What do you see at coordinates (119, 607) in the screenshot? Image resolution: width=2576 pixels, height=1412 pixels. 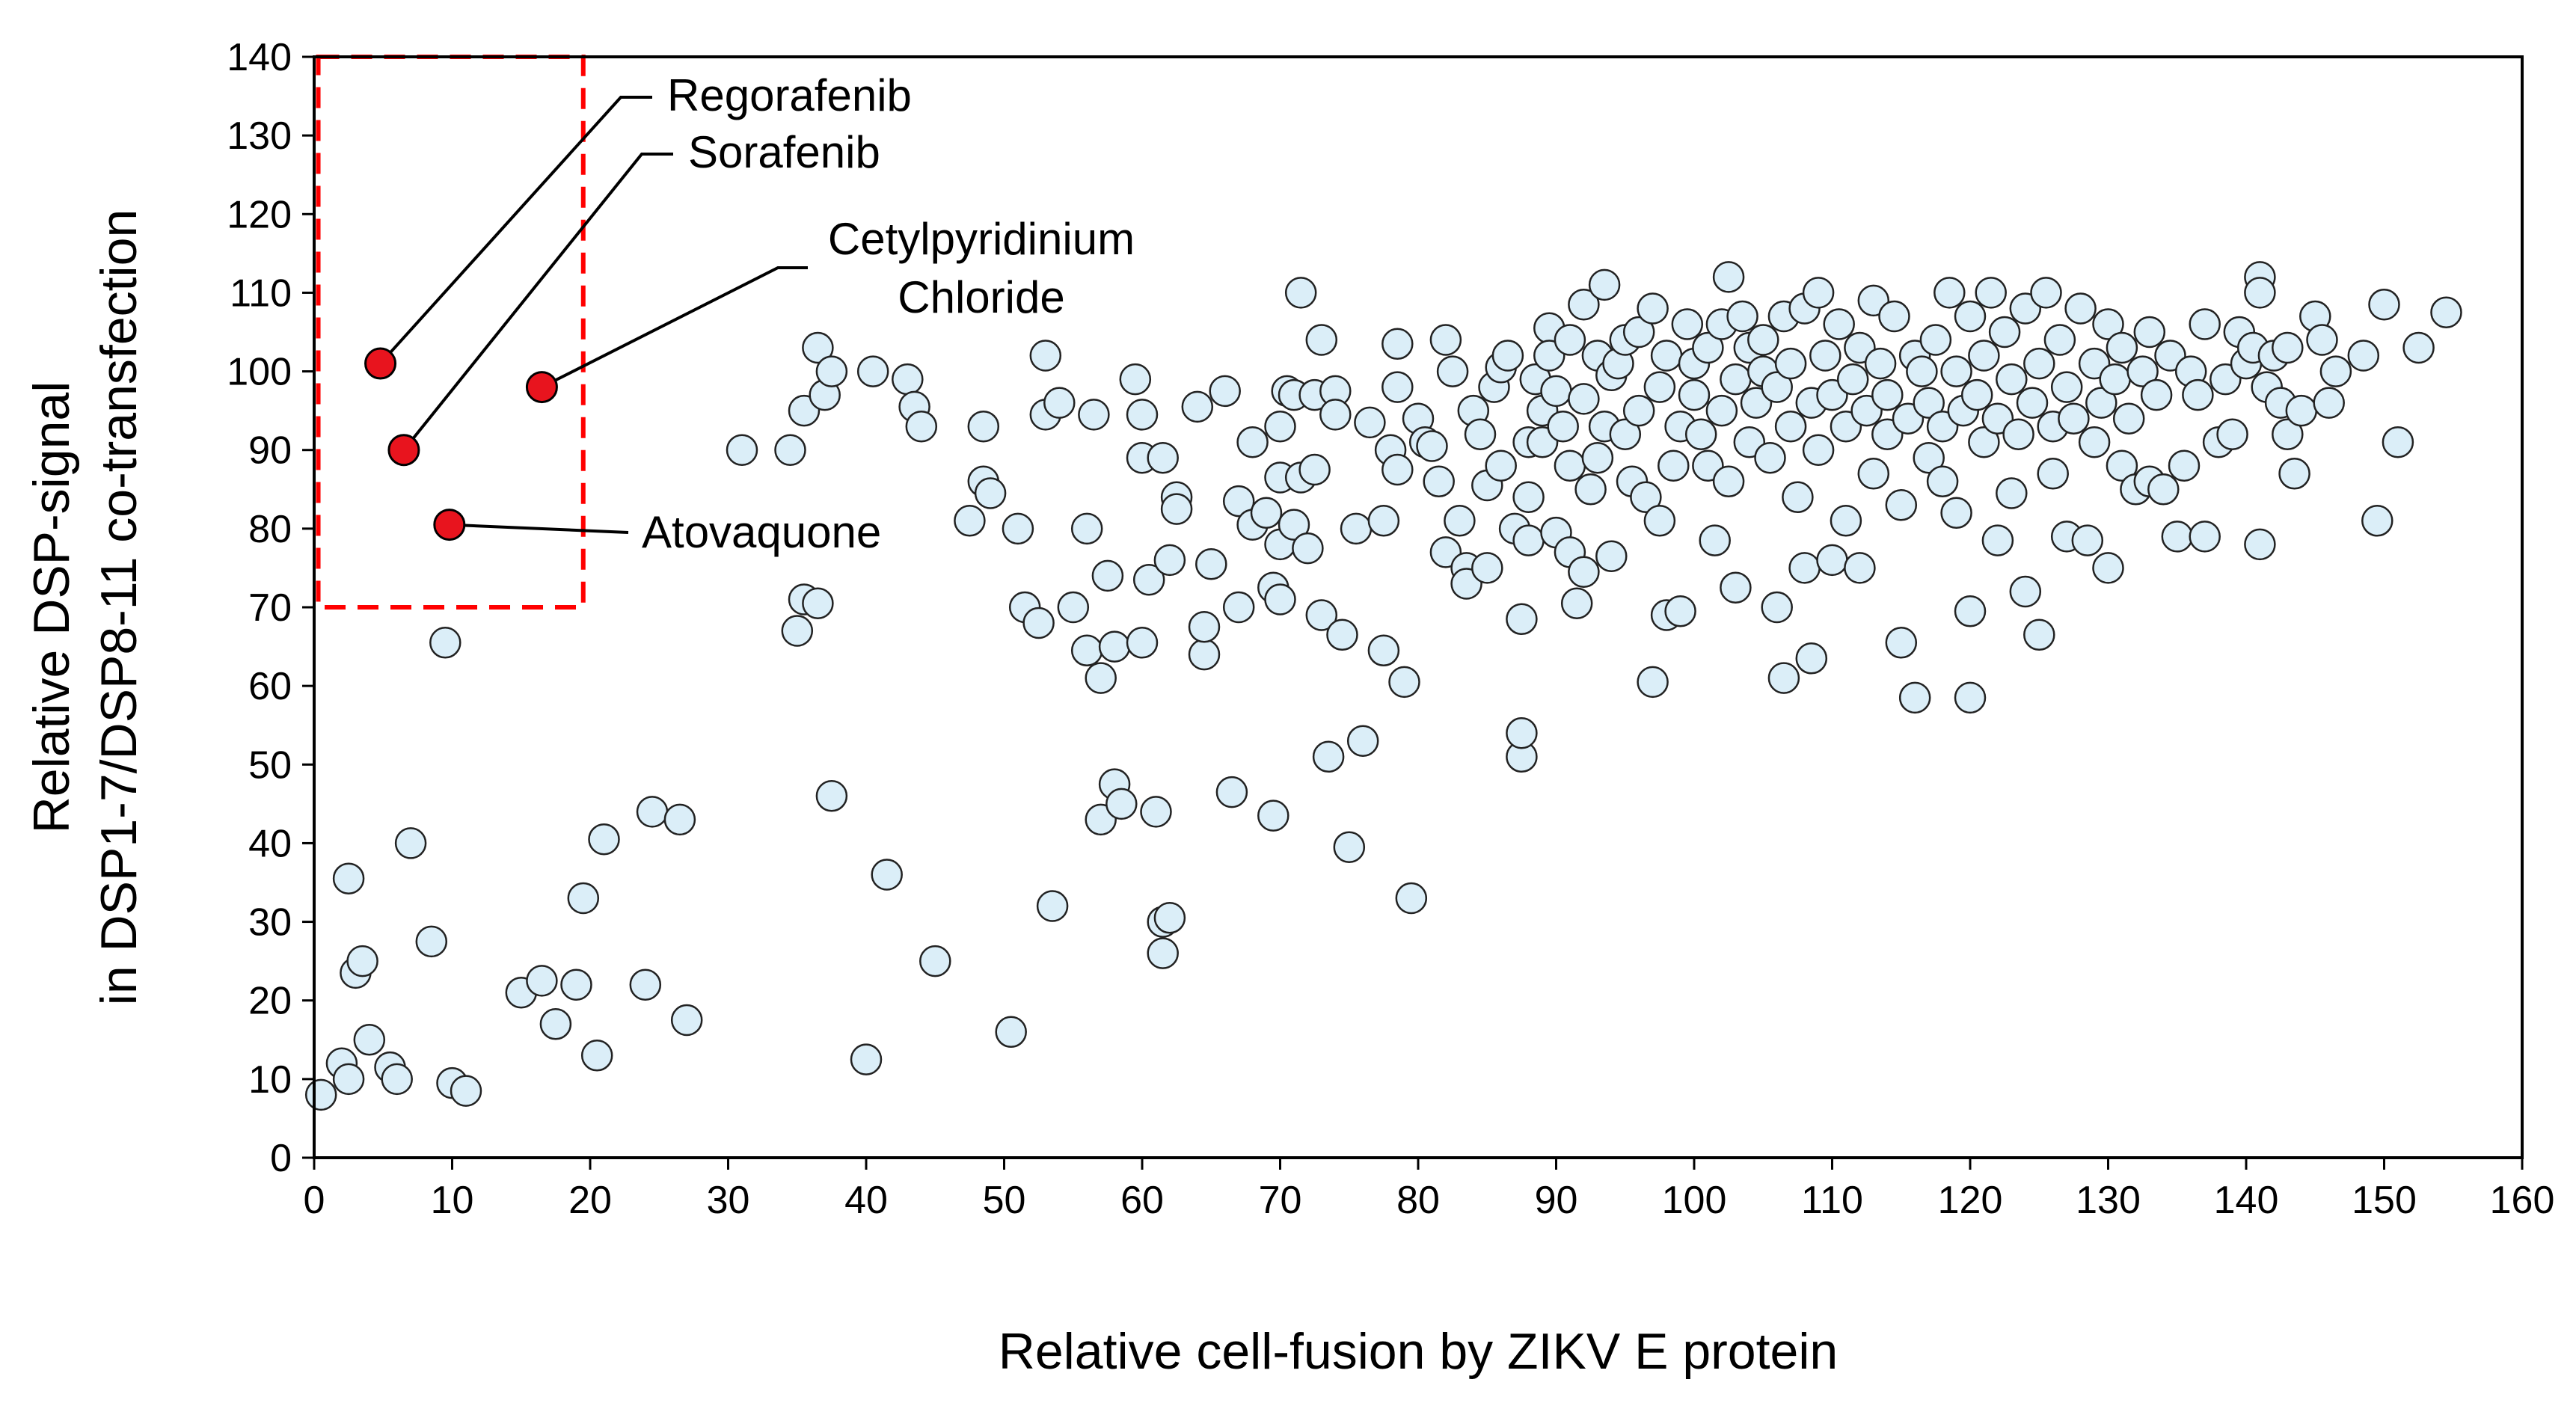 I see `y-axis-title-line-2: in DSP1-7/DSP8-11 co-transfection` at bounding box center [119, 607].